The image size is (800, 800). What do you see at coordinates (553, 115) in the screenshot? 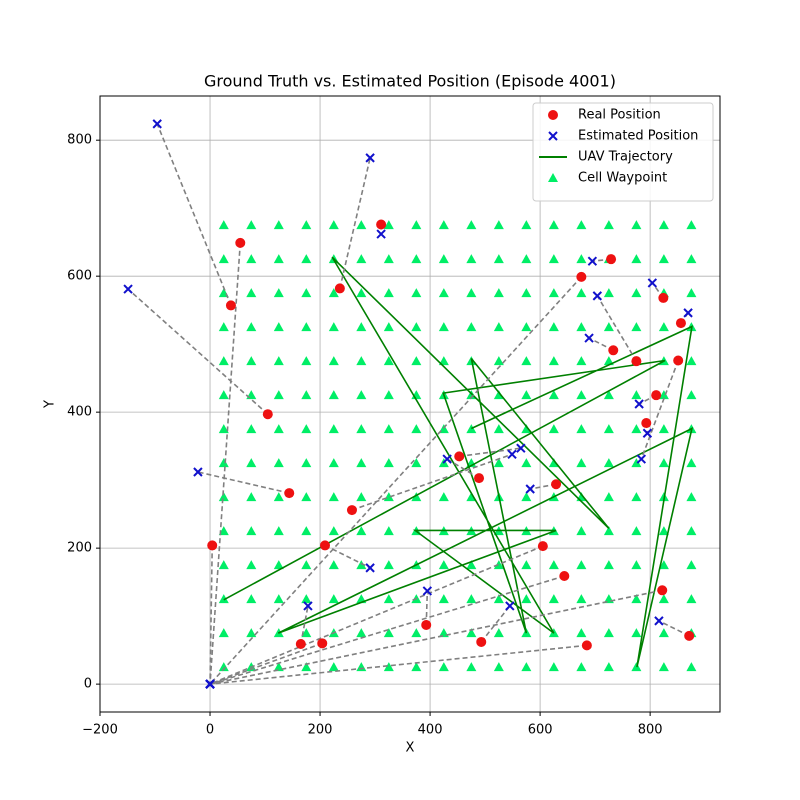
I see `legend-swatch` at bounding box center [553, 115].